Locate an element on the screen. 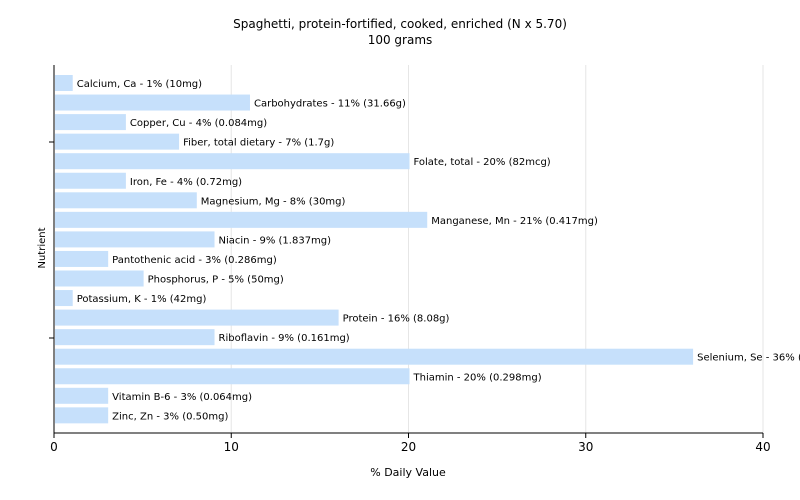 The height and width of the screenshot is (500, 800). bar-label: Thiamin - 20% (0.298mg) is located at coordinates (477, 377).